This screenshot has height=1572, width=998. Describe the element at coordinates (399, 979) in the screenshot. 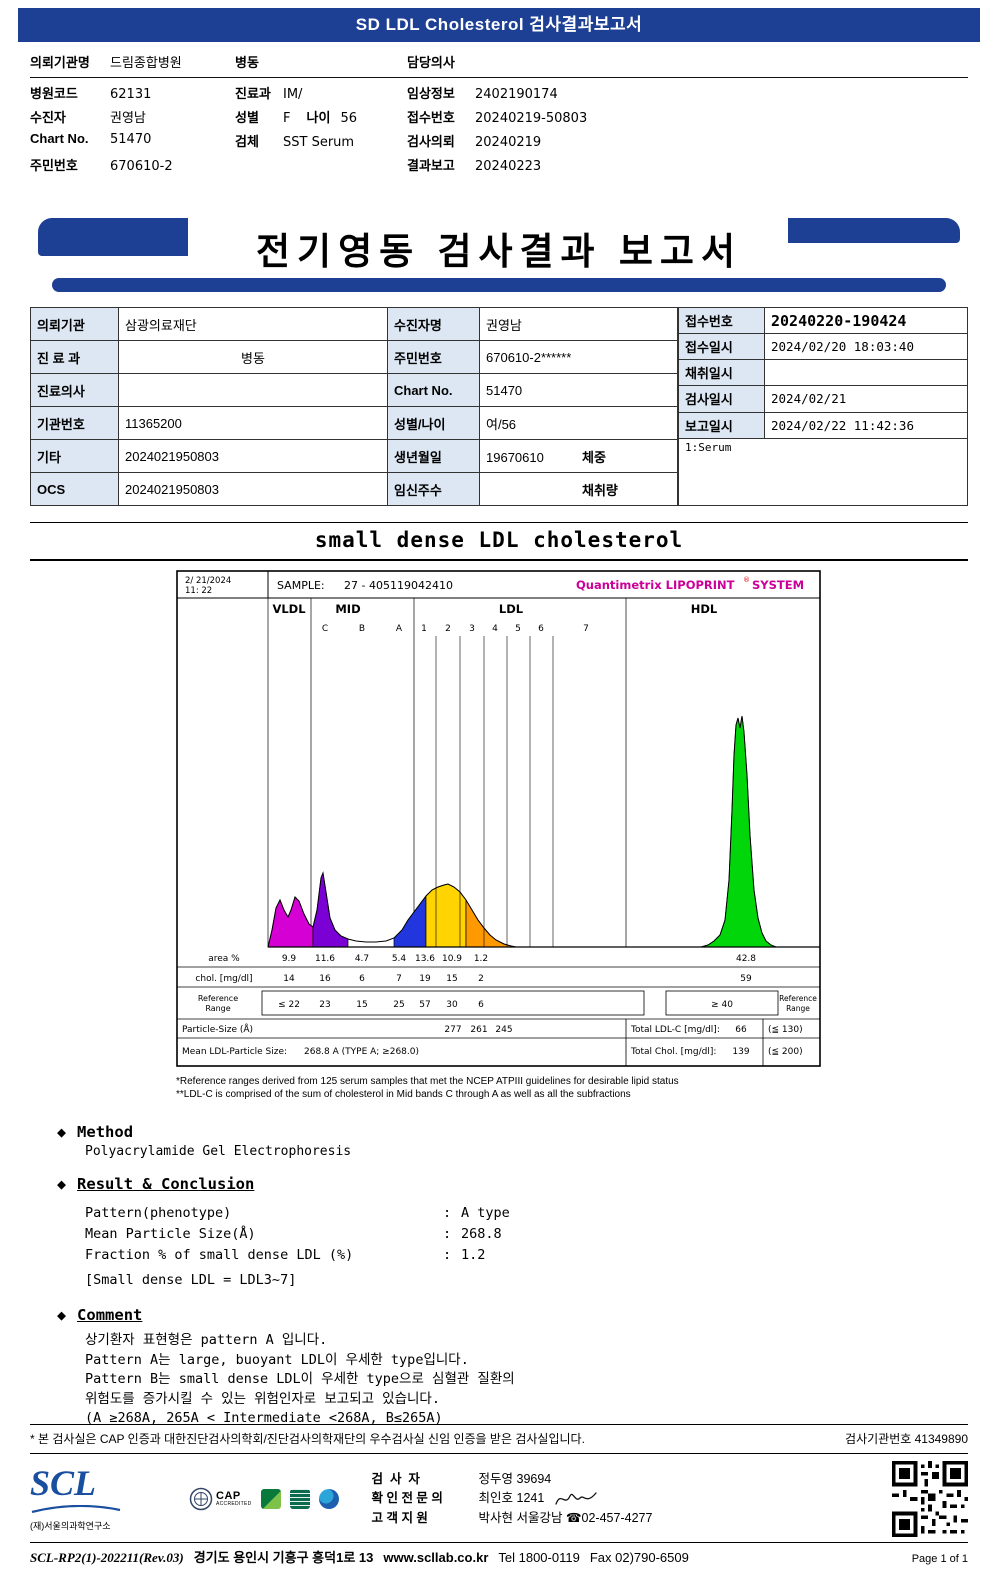

I see `chol-value: 7` at that location.